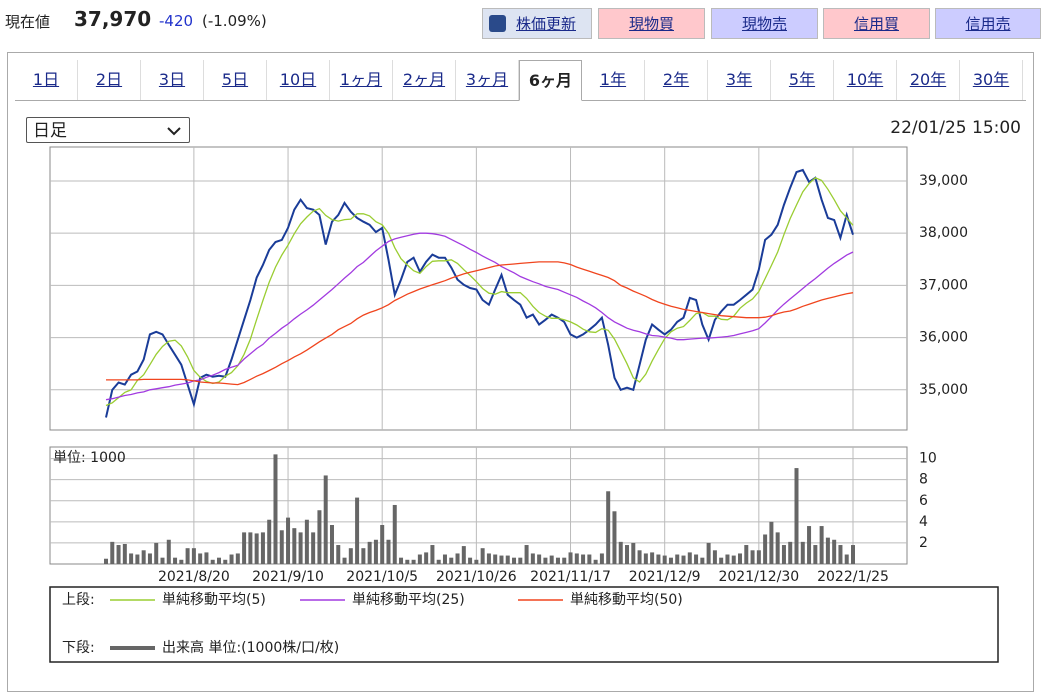 The image size is (1041, 692). Describe the element at coordinates (235, 80) in the screenshot. I see `period-tab: 5日` at that location.